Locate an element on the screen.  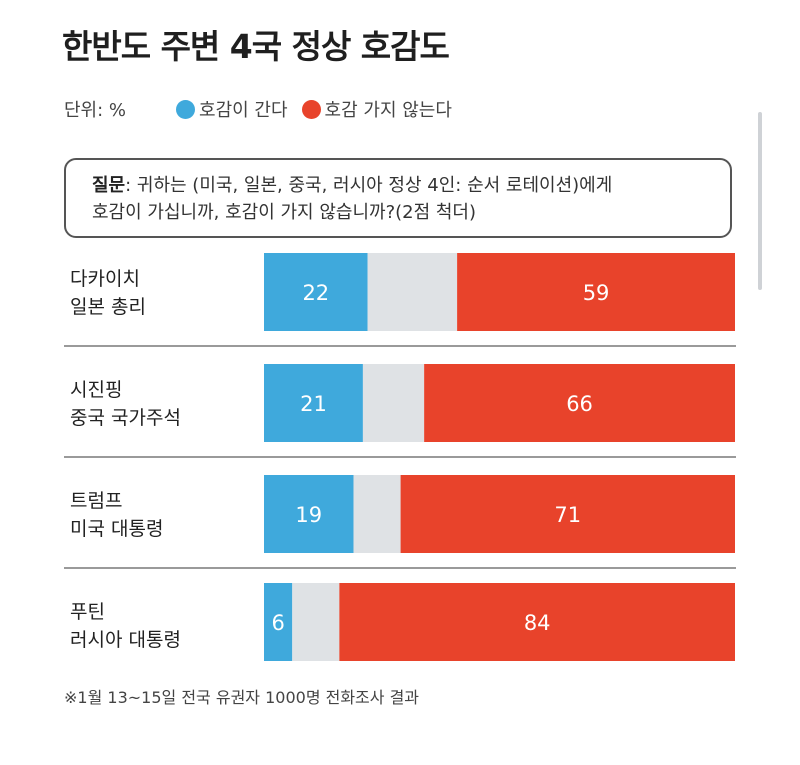
legend-label-unfavorable: 호감 가지 않는다 is located at coordinates (388, 110).